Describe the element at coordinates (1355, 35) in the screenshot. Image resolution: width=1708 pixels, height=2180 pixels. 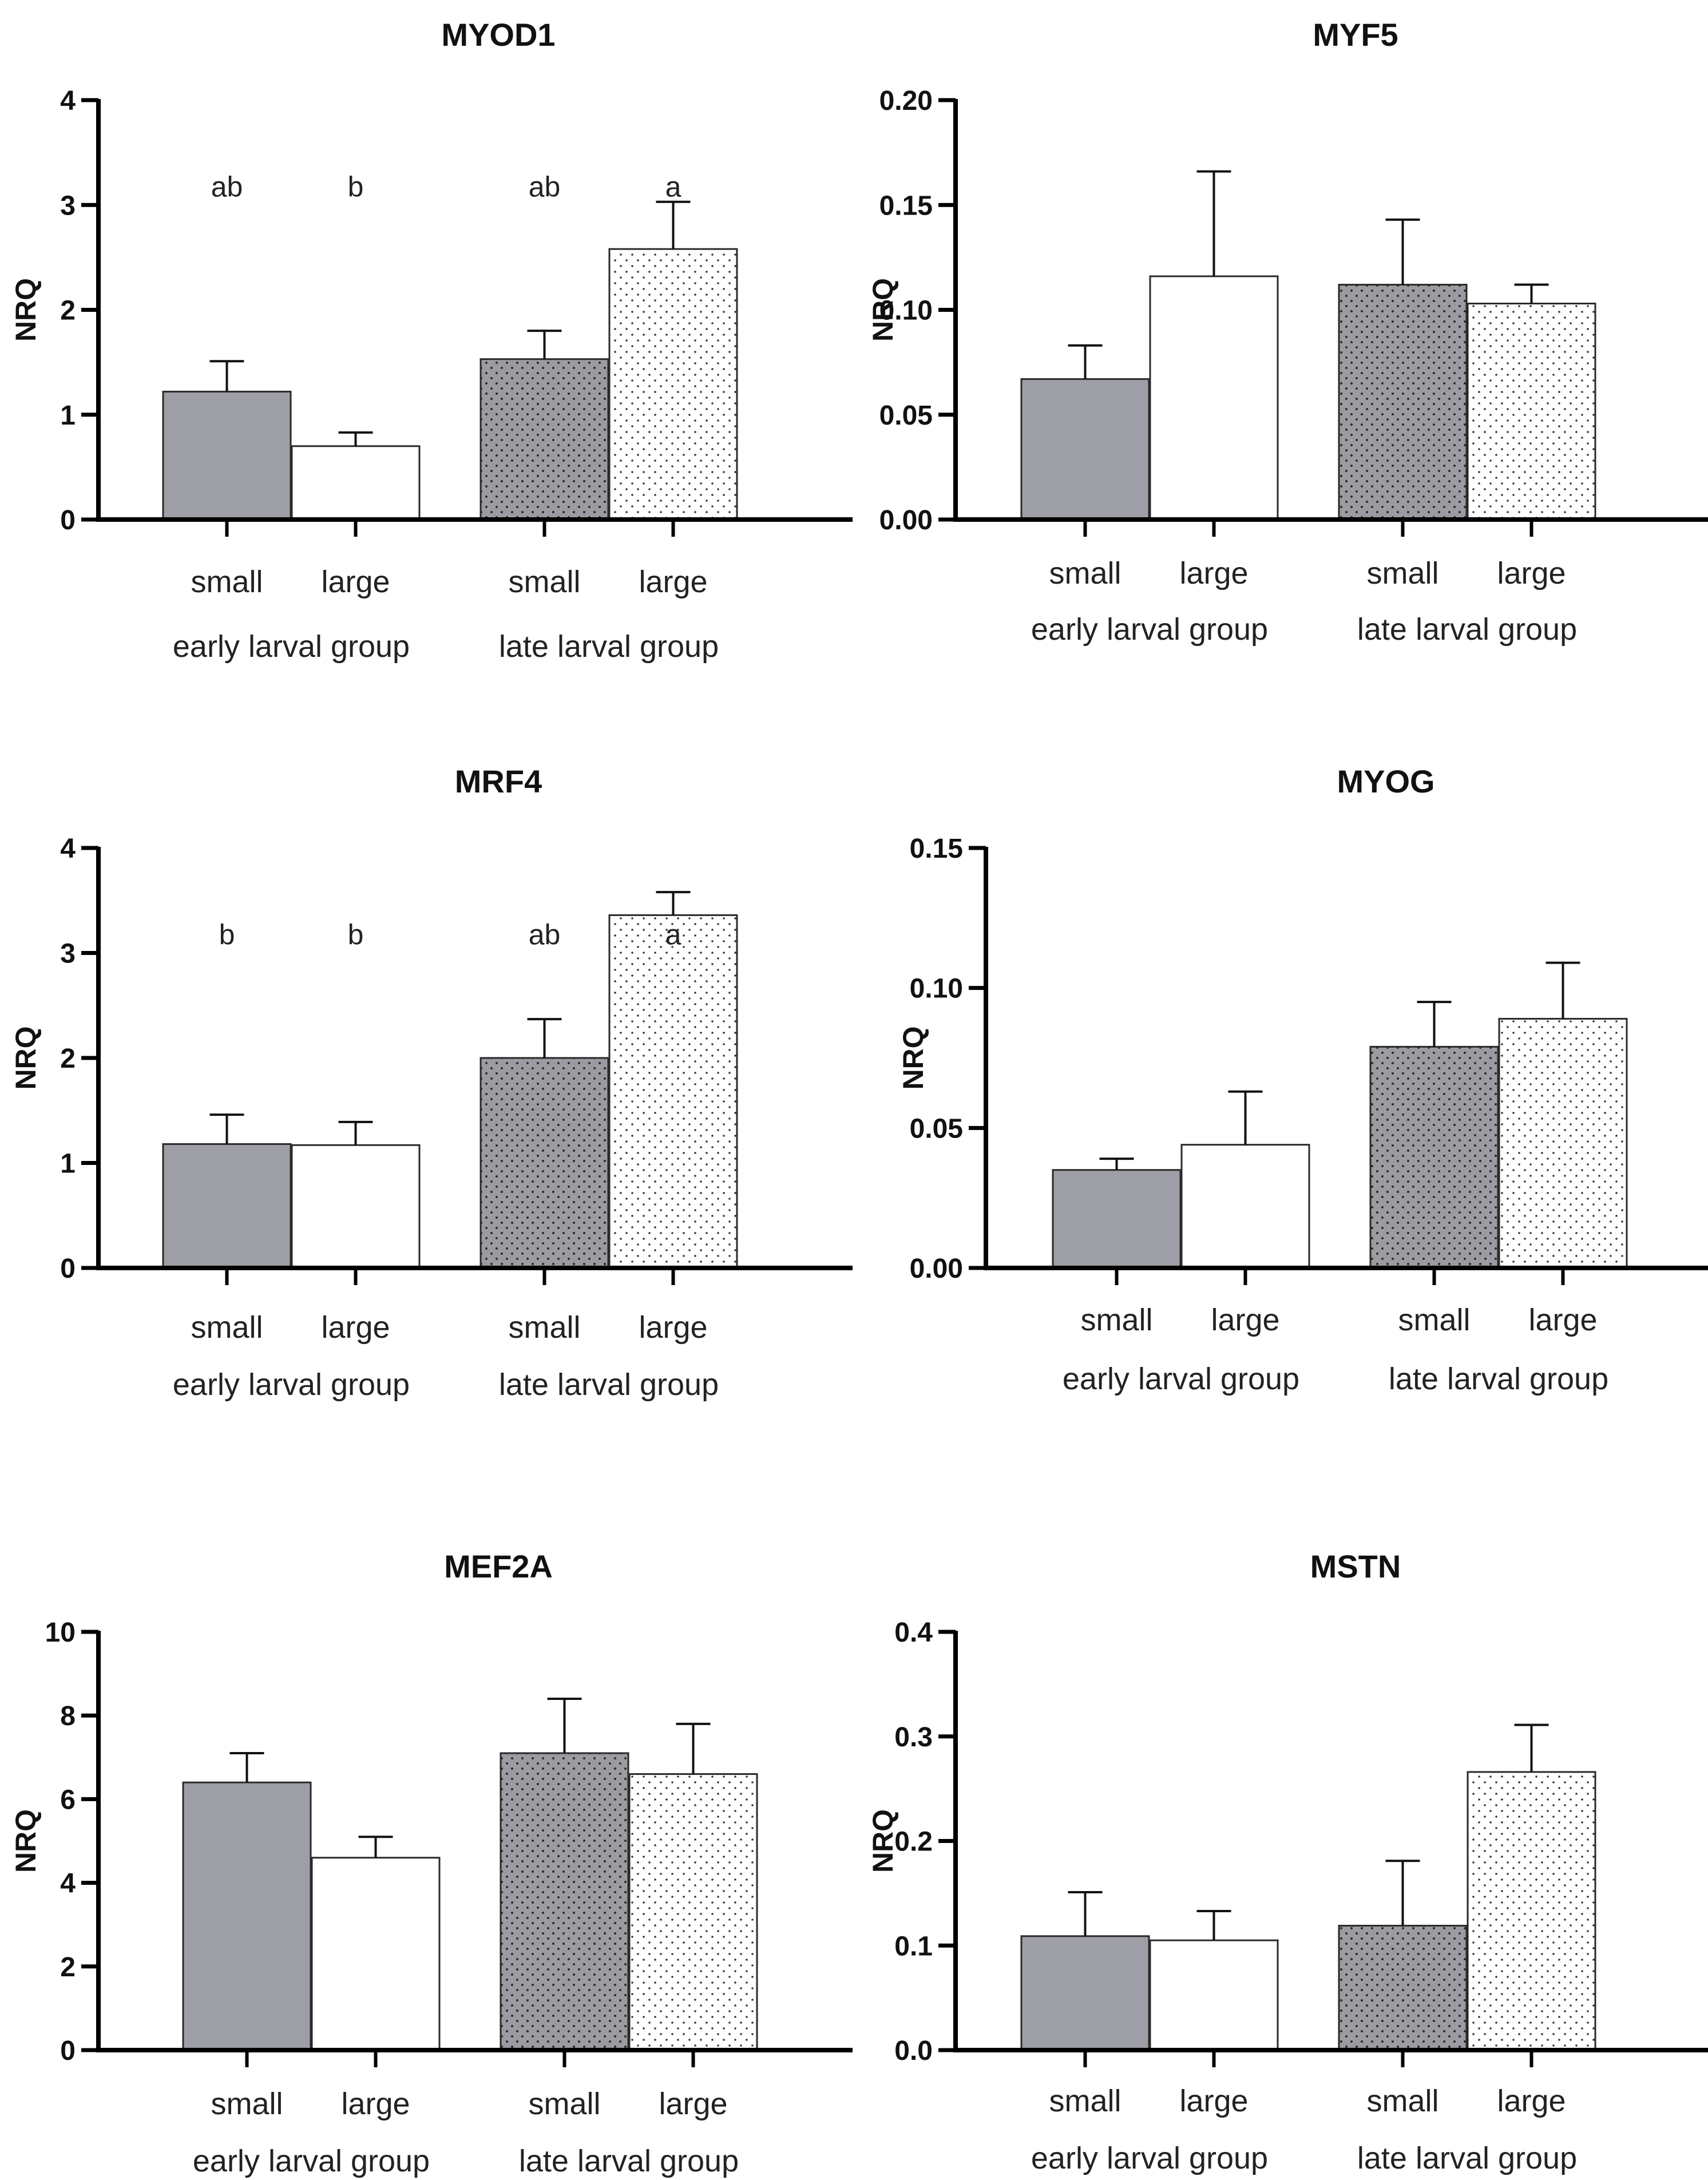
I see `chart-title: MYF5` at that location.